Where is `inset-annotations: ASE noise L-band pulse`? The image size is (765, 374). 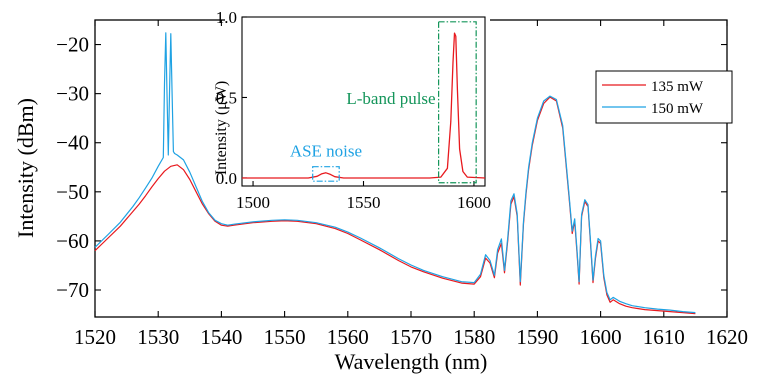 inset-annotations: ASE noise L-band pulse is located at coordinates (383, 102).